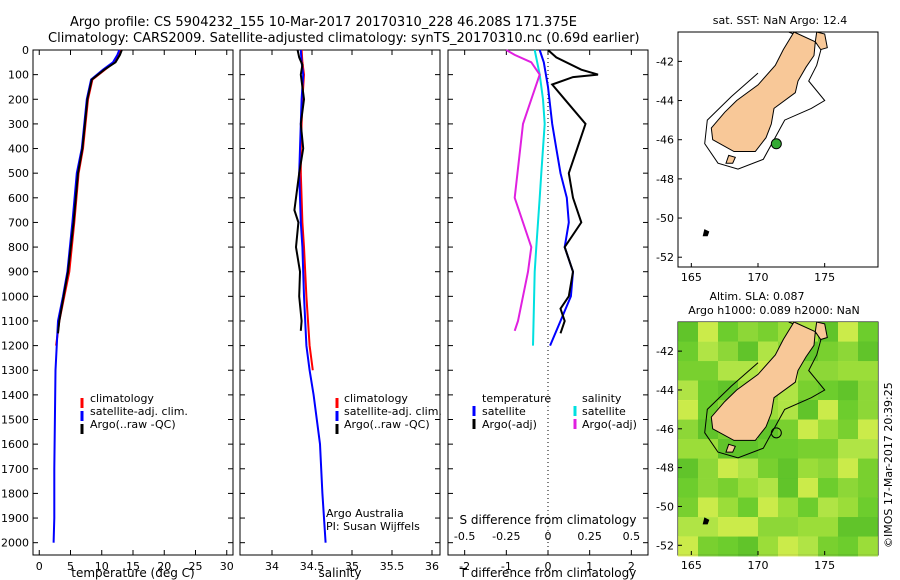 The image size is (900, 580). I want to click on y-tick-label: 1200, so click(15, 346).